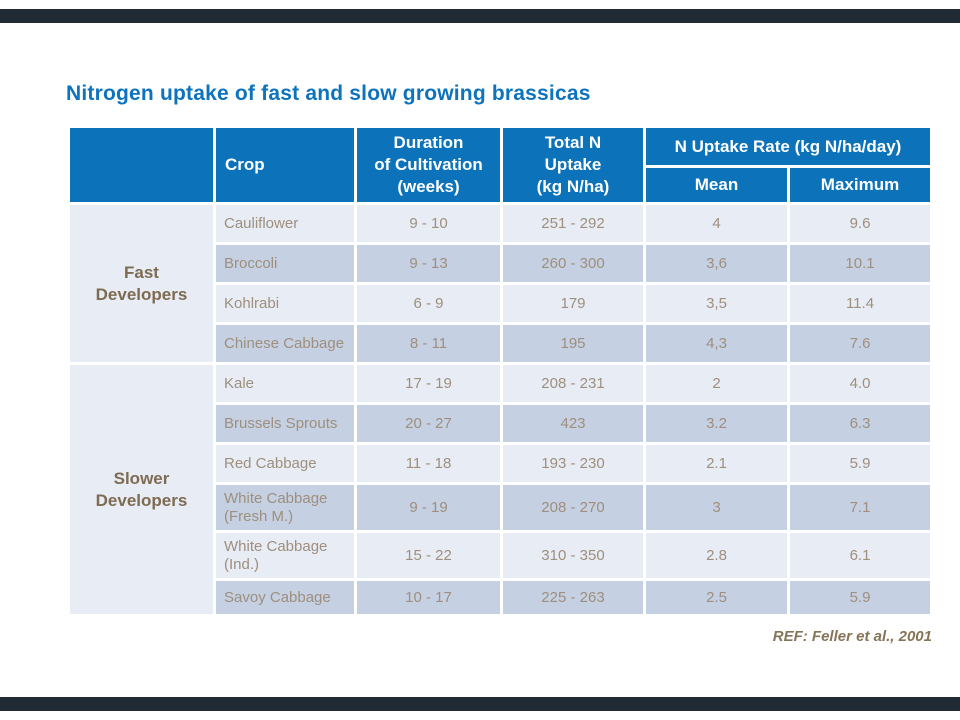  Describe the element at coordinates (573, 186) in the screenshot. I see `header-total-n-line3: (kg N/ha)` at that location.